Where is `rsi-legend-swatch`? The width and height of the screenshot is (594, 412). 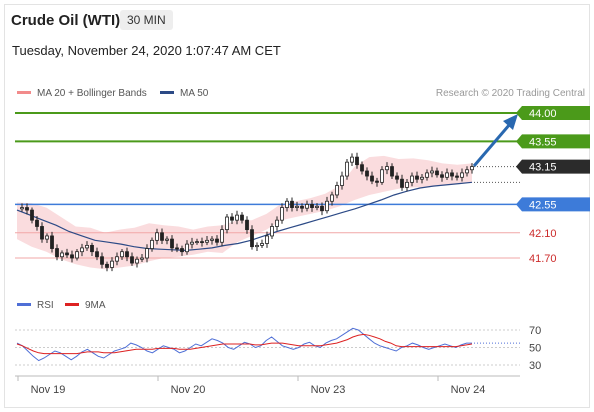
rsi-legend-swatch is located at coordinates (24, 304).